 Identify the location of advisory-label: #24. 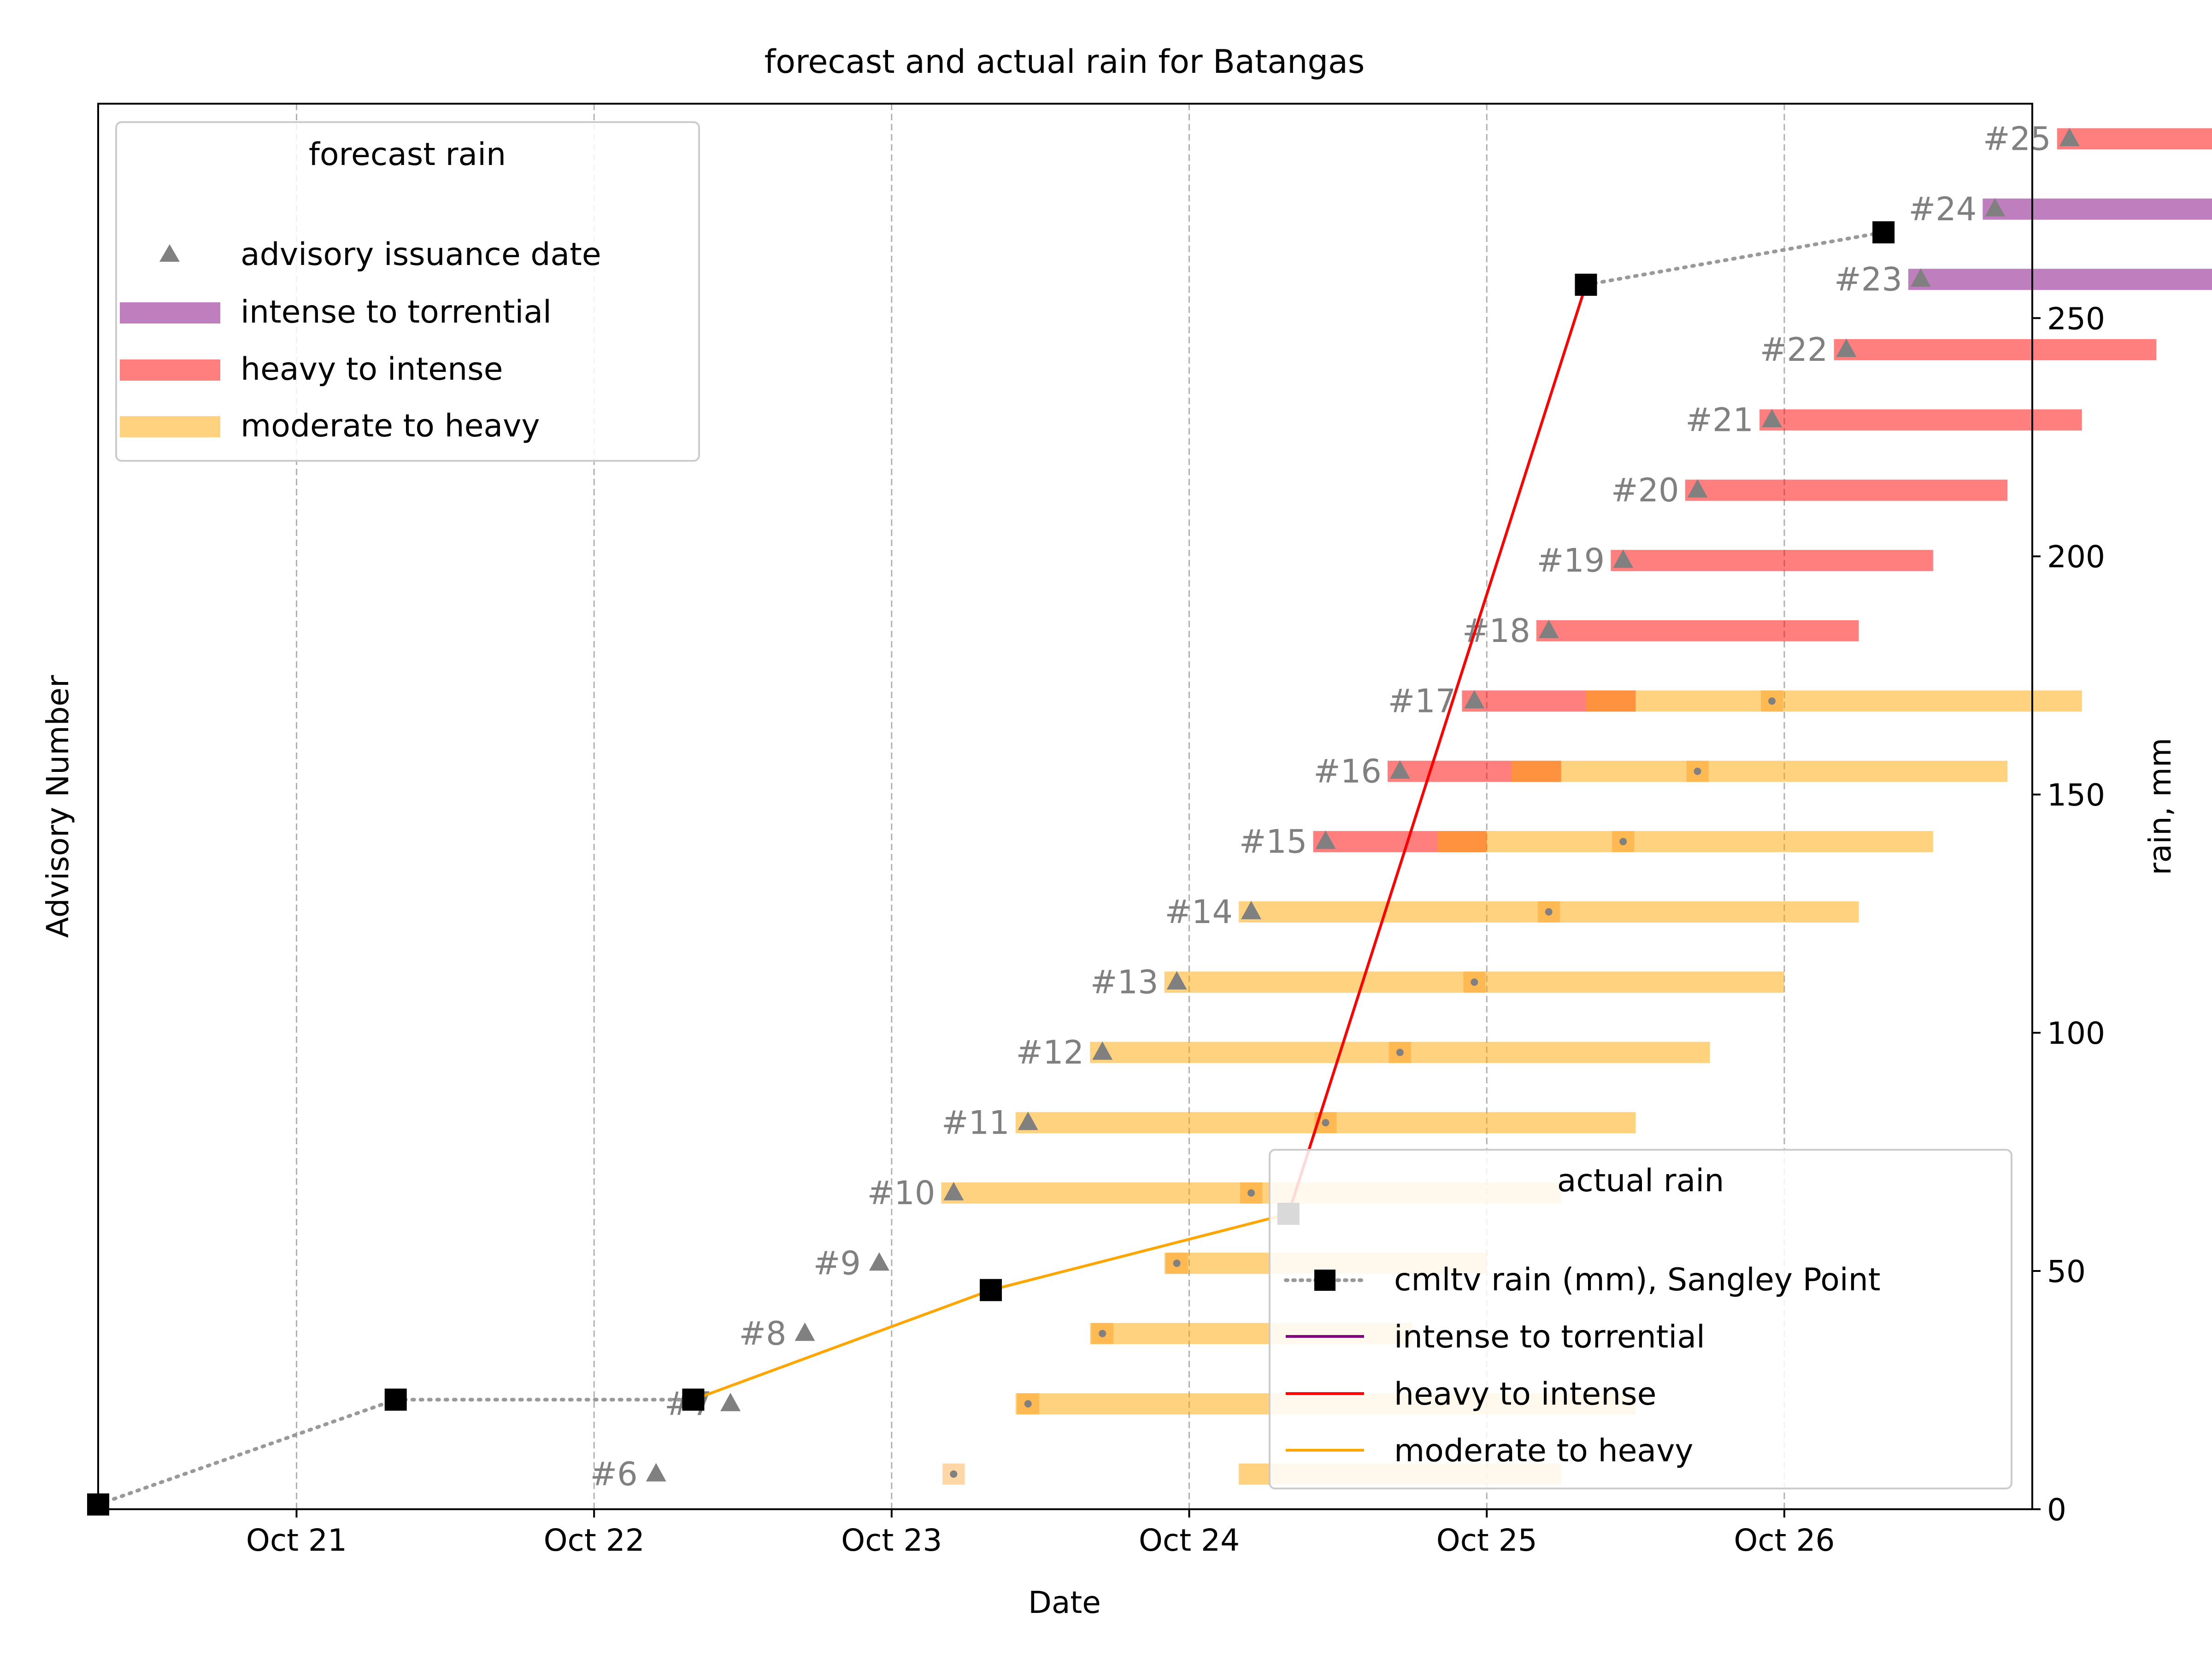
(1943, 209).